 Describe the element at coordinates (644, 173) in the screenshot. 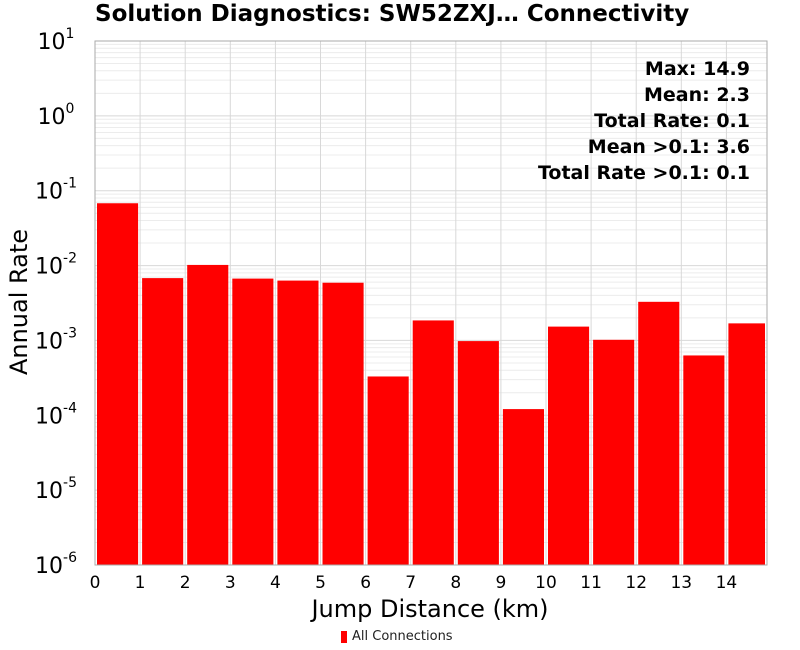

I see `stat-annotation: Total Rate >0.1: 0.1` at that location.